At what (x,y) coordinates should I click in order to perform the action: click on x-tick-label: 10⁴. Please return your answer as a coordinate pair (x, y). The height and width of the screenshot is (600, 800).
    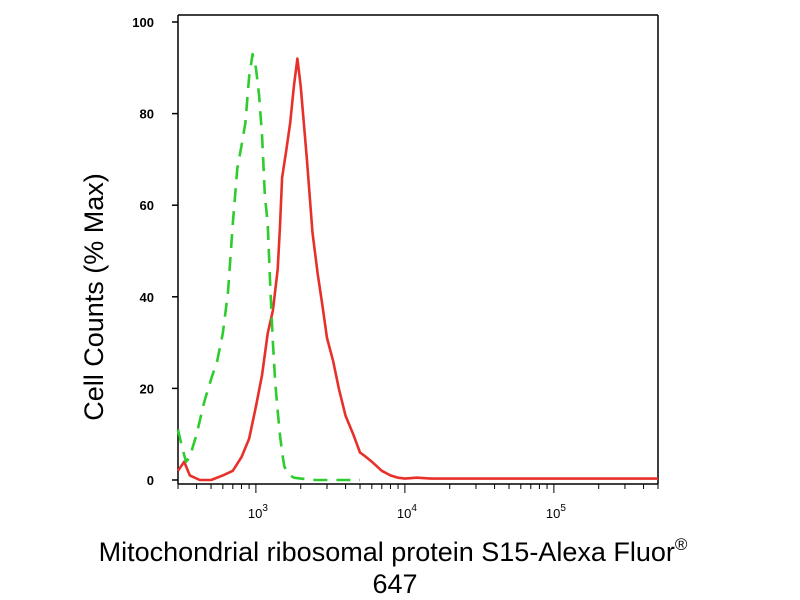
    Looking at the image, I should click on (407, 512).